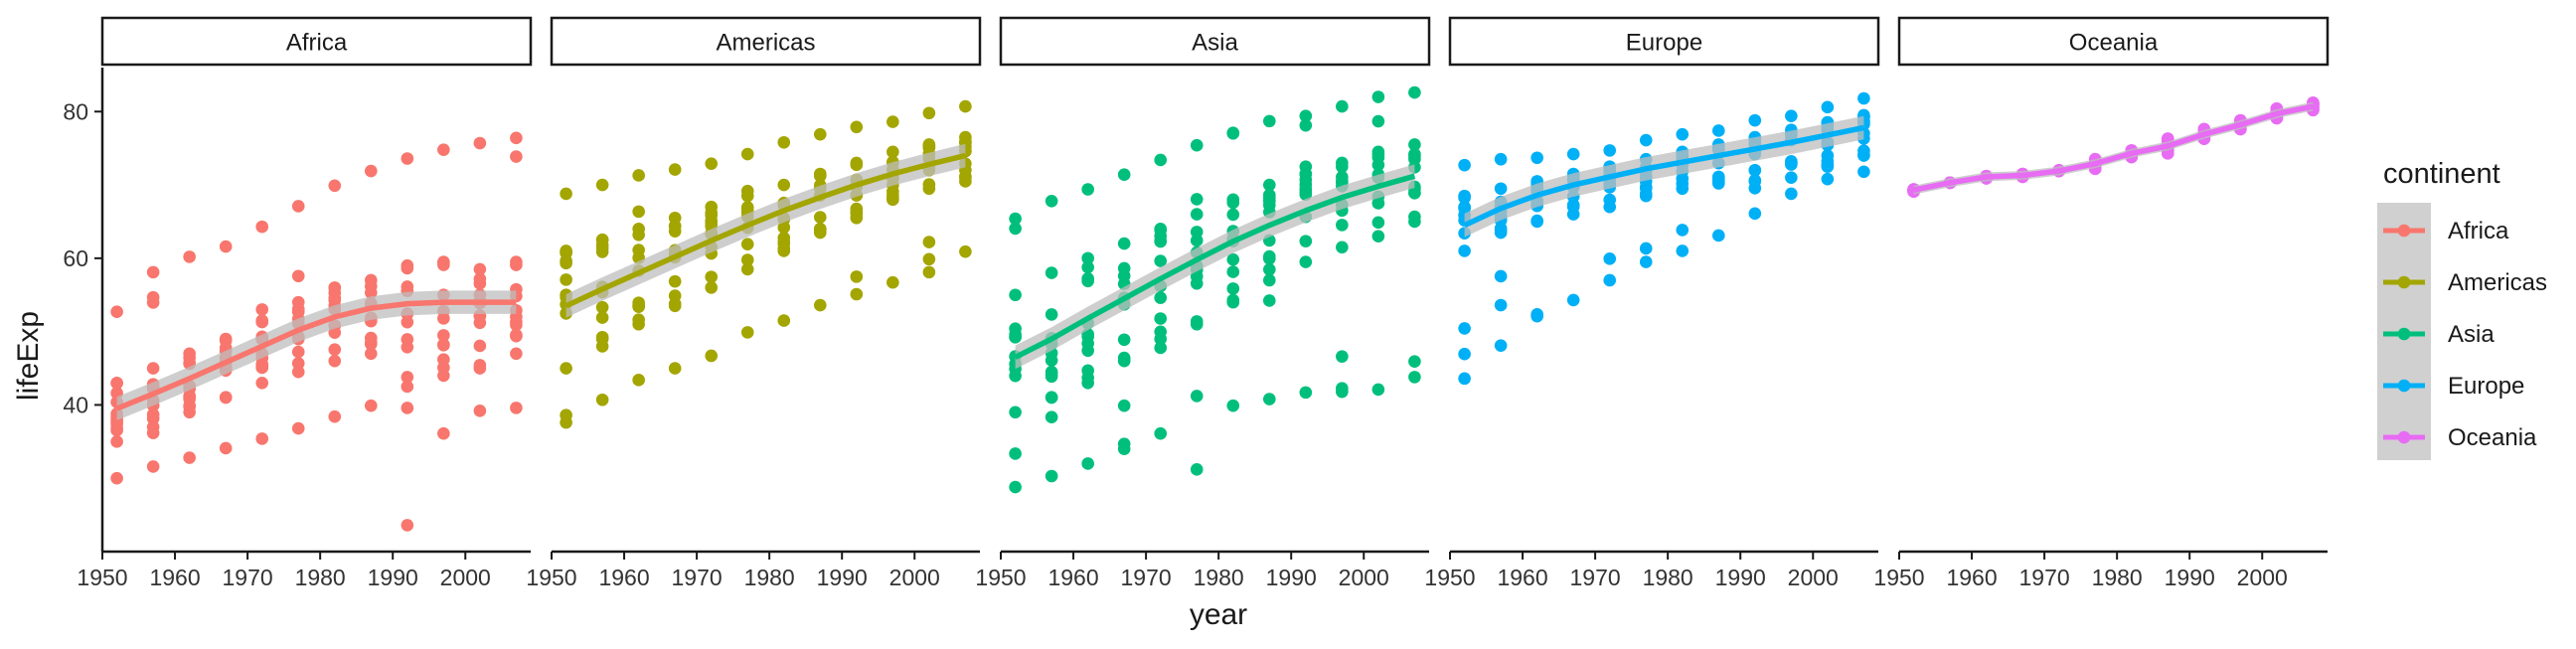 The height and width of the screenshot is (649, 2576). What do you see at coordinates (317, 43) in the screenshot?
I see `facet-strip-label: Africa` at bounding box center [317, 43].